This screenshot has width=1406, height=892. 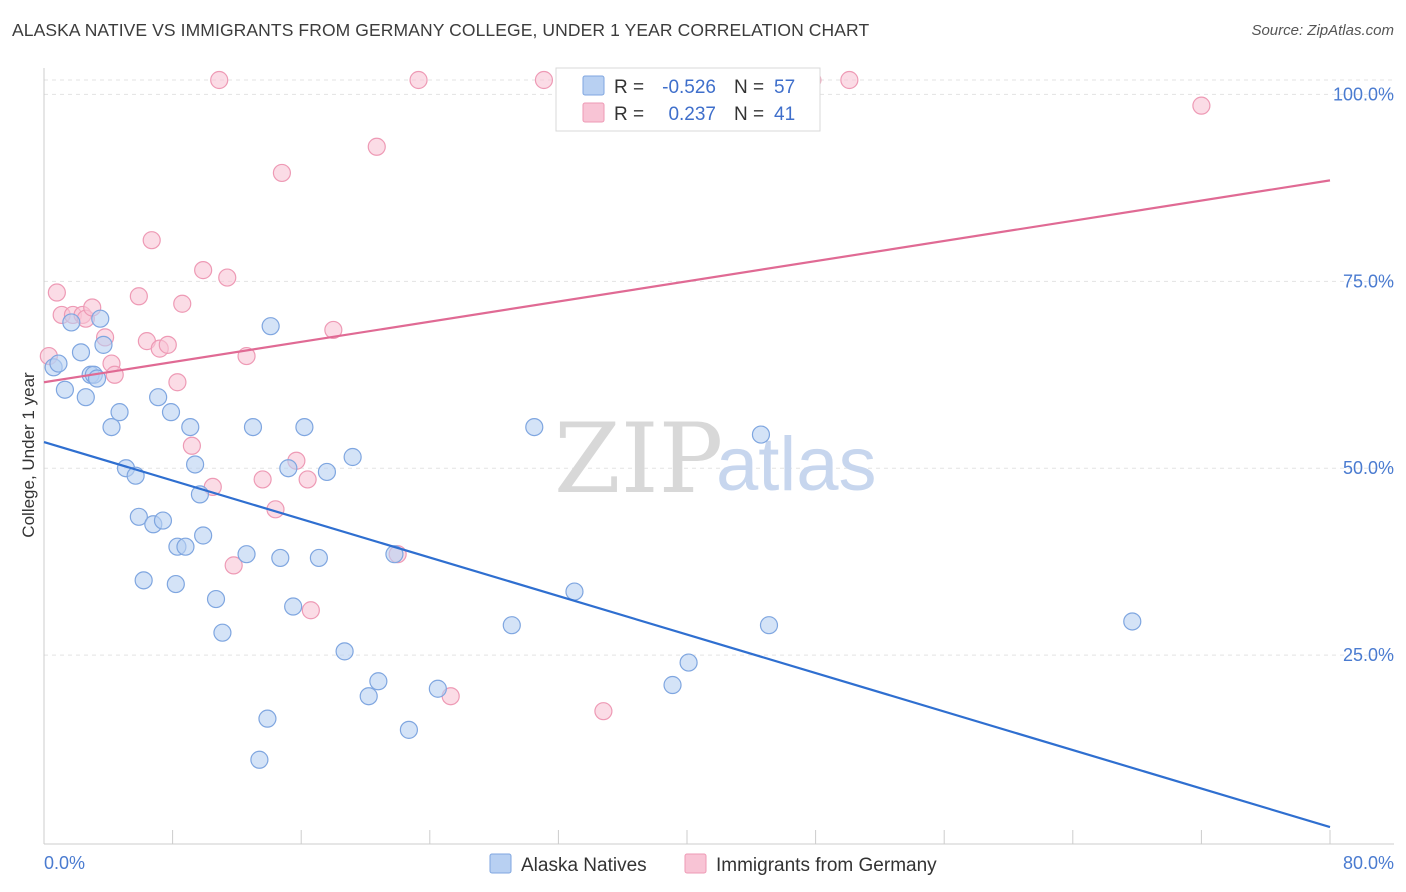 What do you see at coordinates (28, 455) in the screenshot?
I see `y-axis-label: College, Under 1 year` at bounding box center [28, 455].